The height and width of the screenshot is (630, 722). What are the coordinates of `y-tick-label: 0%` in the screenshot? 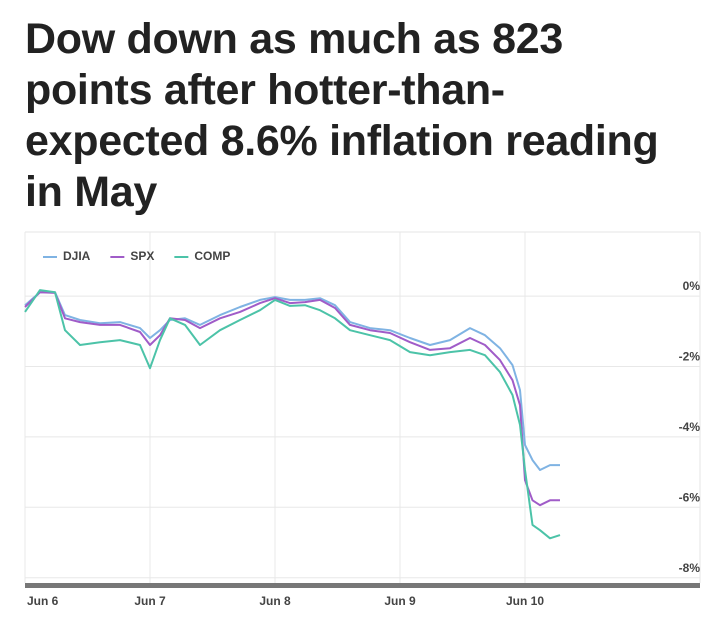 It's located at (692, 286).